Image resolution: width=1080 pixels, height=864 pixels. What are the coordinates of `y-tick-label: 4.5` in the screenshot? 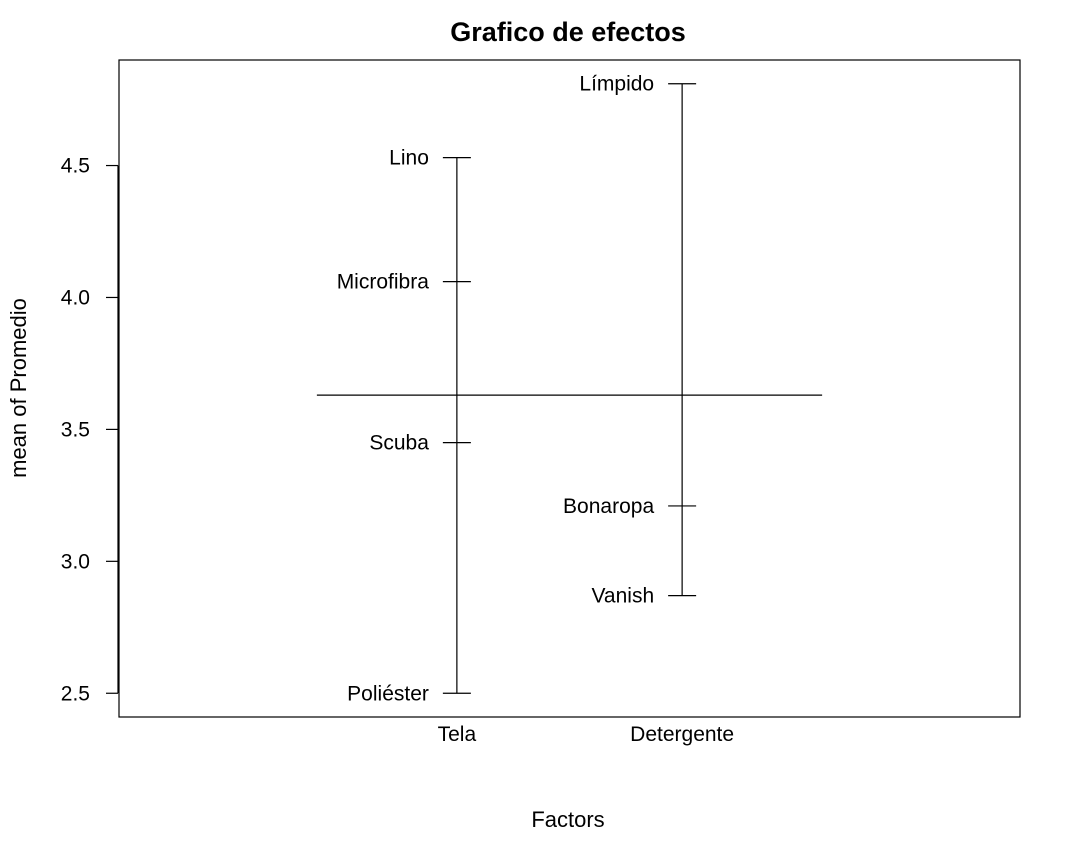 It's located at (75, 166).